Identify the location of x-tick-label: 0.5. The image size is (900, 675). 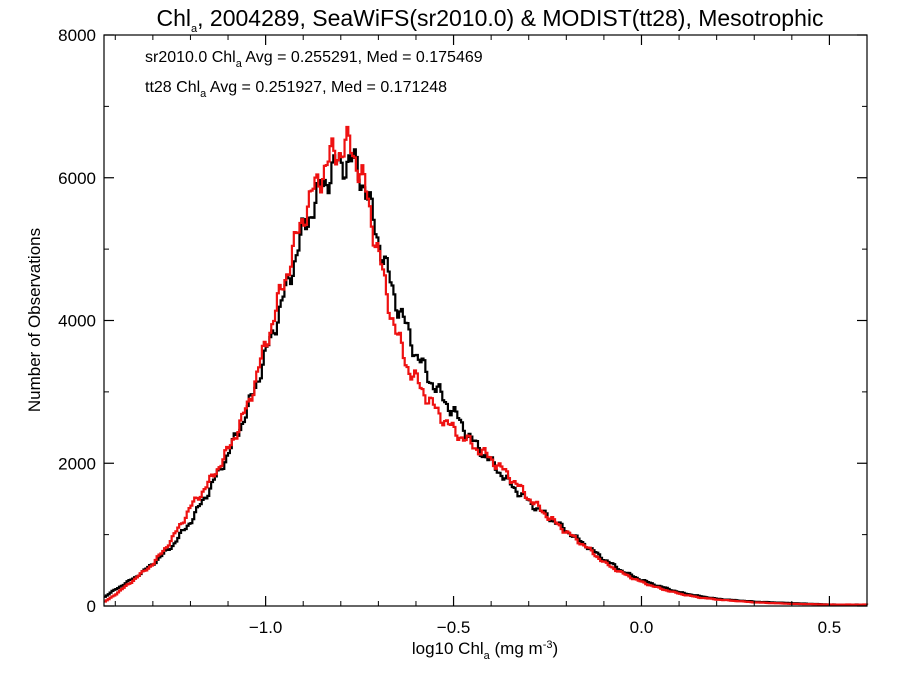
(830, 627).